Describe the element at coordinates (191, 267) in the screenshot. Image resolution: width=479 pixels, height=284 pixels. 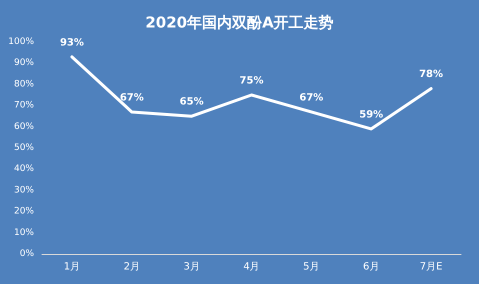
I see `x-tick-label: 3月` at that location.